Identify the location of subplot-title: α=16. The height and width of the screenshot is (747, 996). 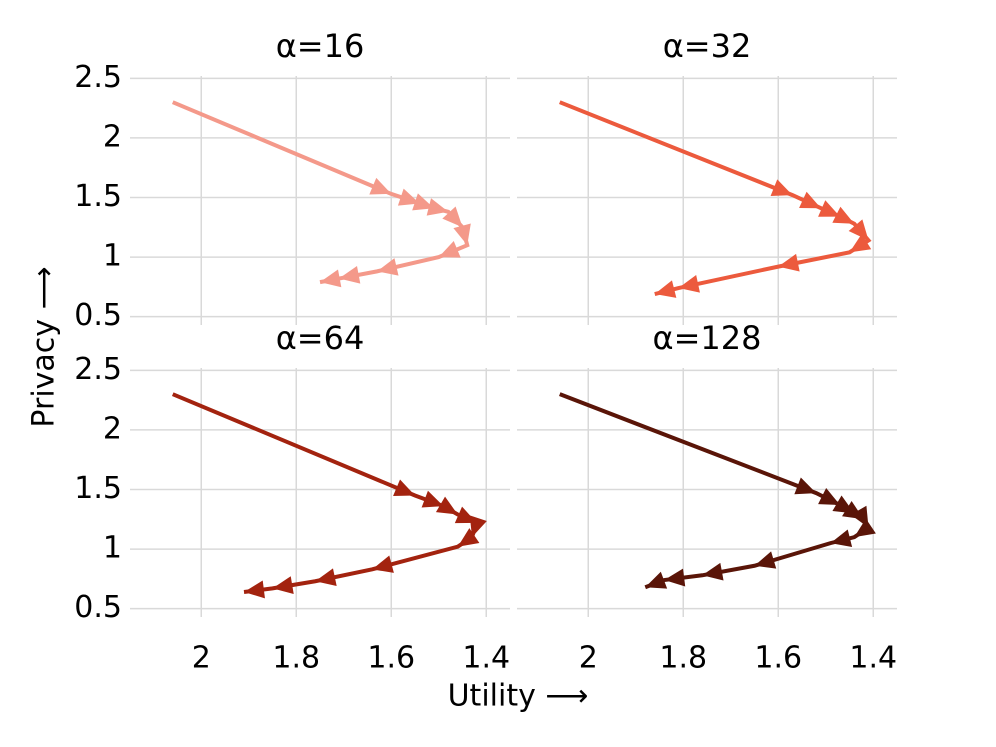
(320, 46).